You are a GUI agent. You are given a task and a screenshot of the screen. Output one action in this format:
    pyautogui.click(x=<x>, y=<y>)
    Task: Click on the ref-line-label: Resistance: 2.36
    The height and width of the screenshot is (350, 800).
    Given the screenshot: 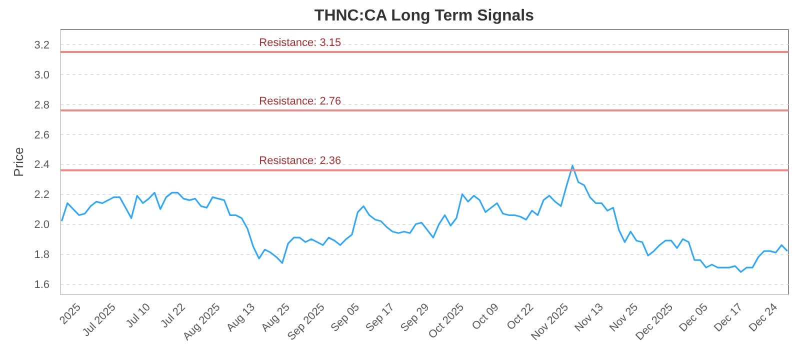 What is the action you would take?
    pyautogui.click(x=300, y=161)
    